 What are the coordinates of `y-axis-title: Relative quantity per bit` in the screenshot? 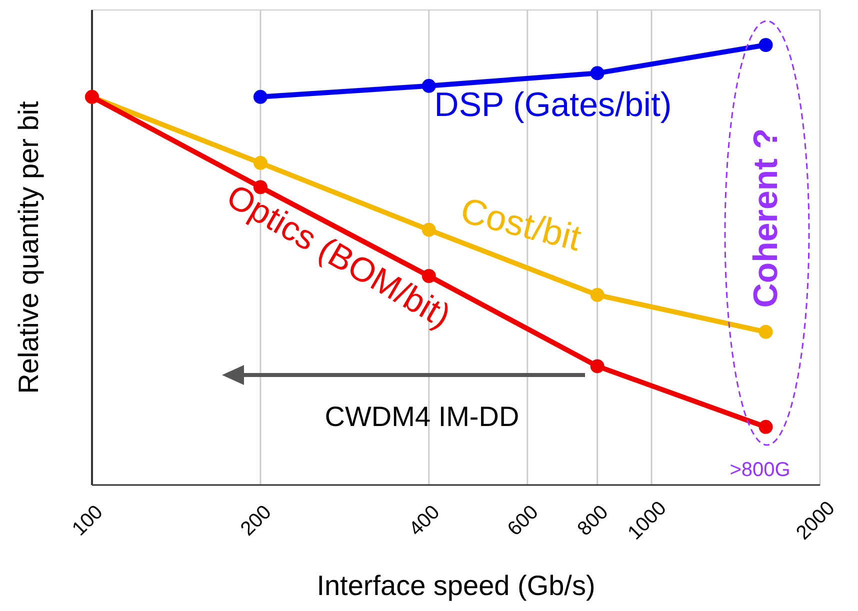 It's located at (28, 247).